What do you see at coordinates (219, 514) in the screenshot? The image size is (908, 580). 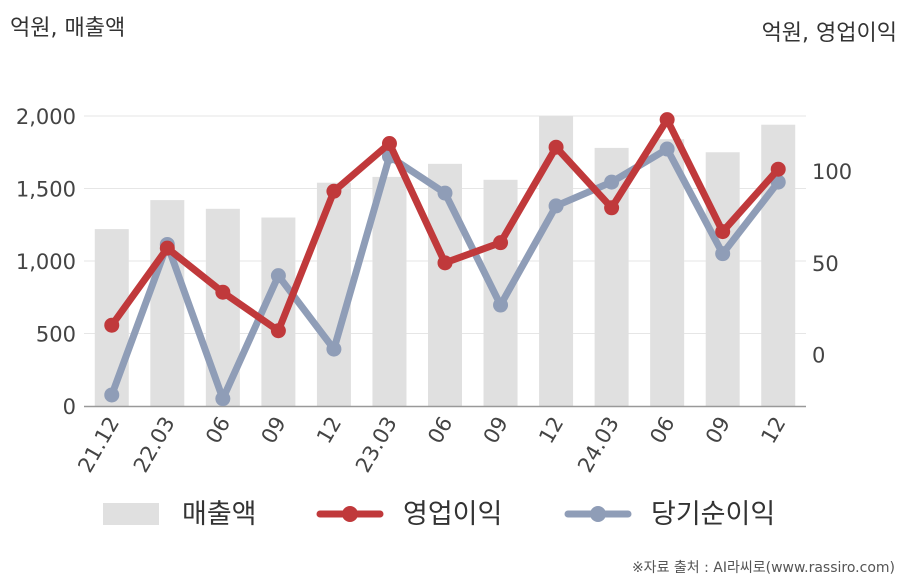 I see `legend-revenue-label: 매출액` at bounding box center [219, 514].